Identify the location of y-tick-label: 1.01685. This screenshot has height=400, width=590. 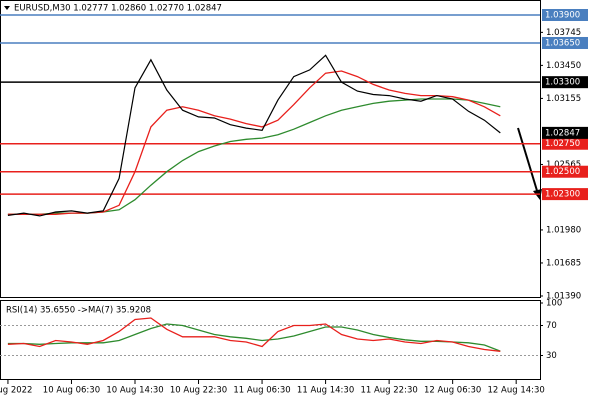
(563, 263).